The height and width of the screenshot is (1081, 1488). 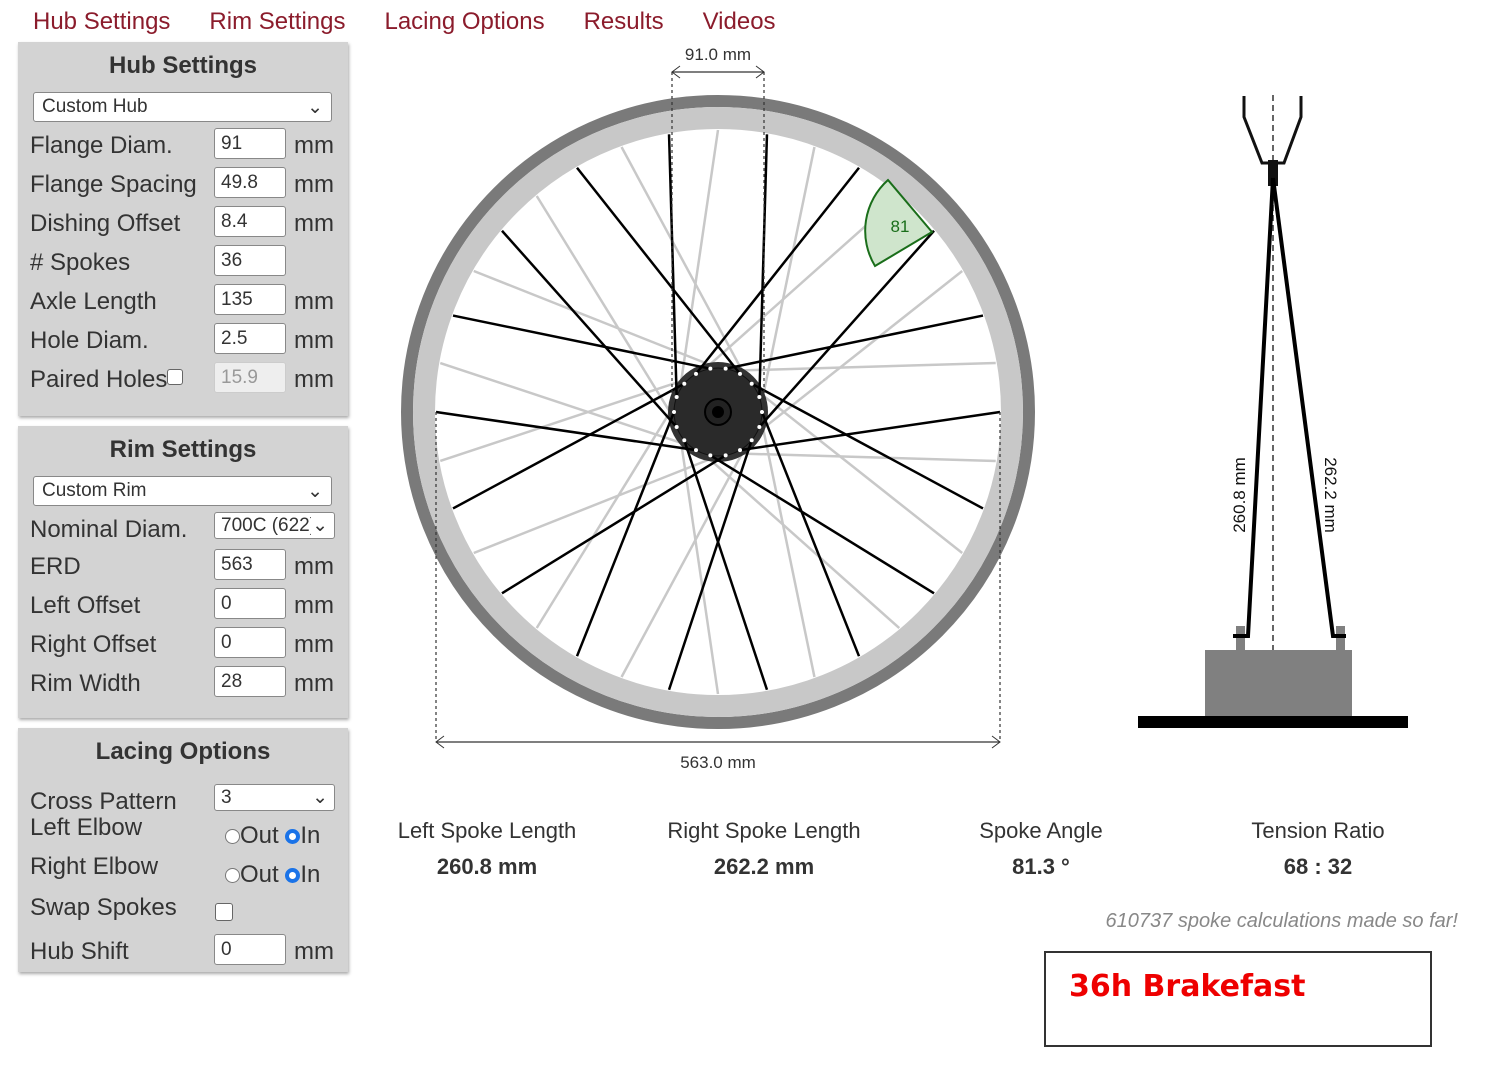 I want to click on field-label: Nominal Diam., so click(x=109, y=529).